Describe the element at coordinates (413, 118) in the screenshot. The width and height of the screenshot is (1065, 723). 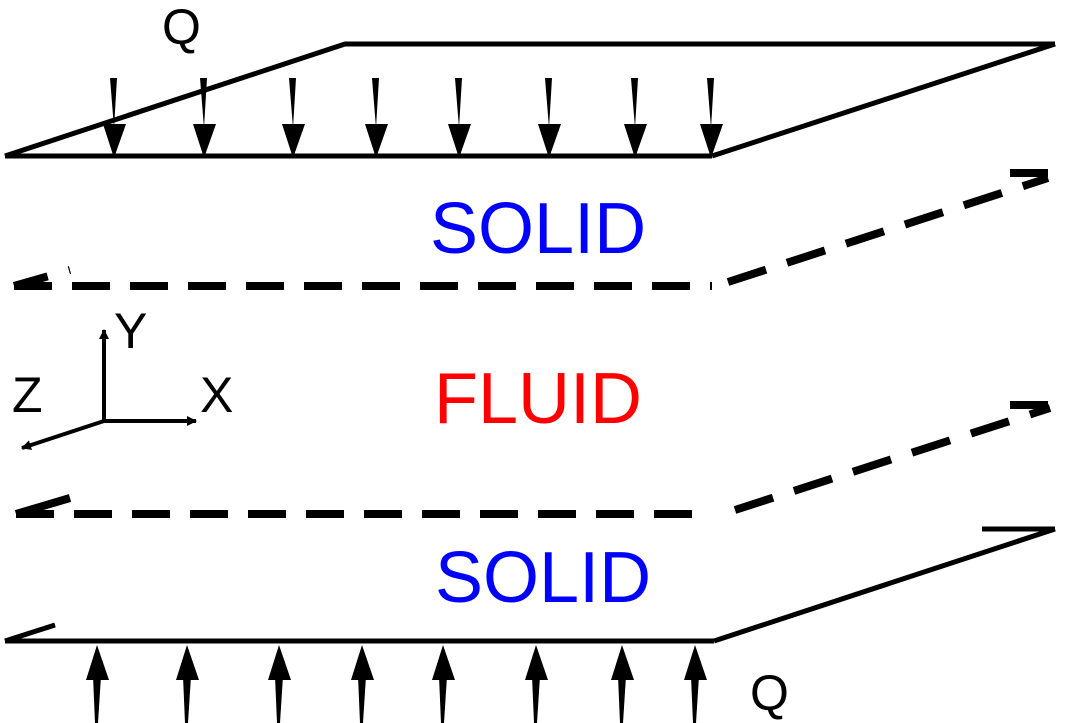
I see `top-heat-flux-arrows` at that location.